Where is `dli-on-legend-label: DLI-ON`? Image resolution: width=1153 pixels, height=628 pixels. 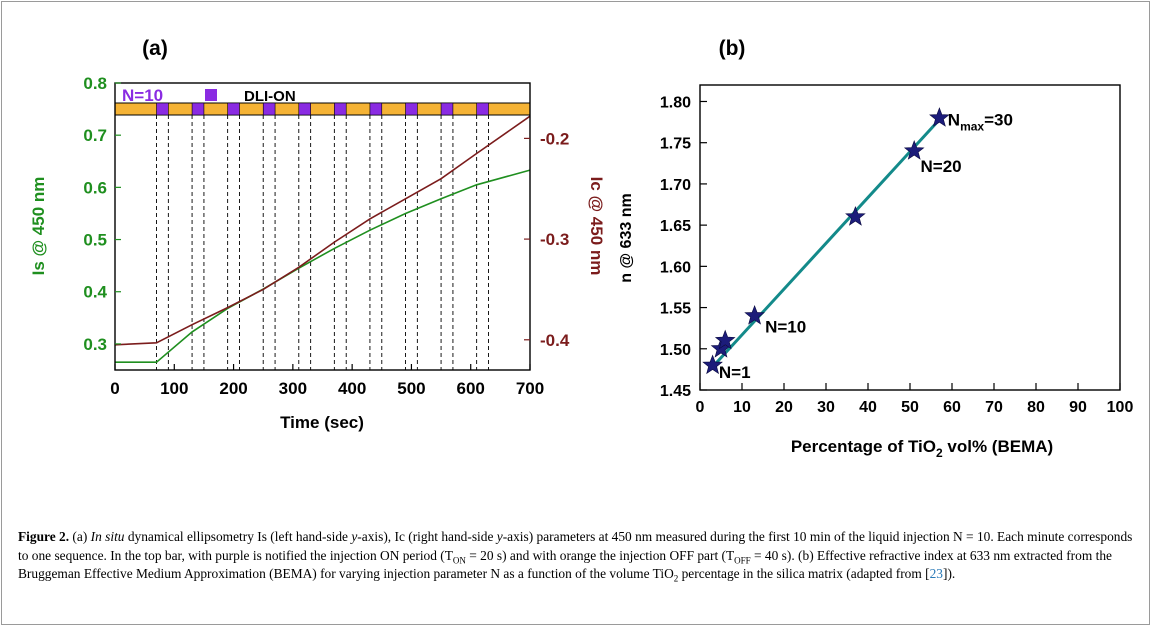
dli-on-legend-label: DLI-ON is located at coordinates (270, 96).